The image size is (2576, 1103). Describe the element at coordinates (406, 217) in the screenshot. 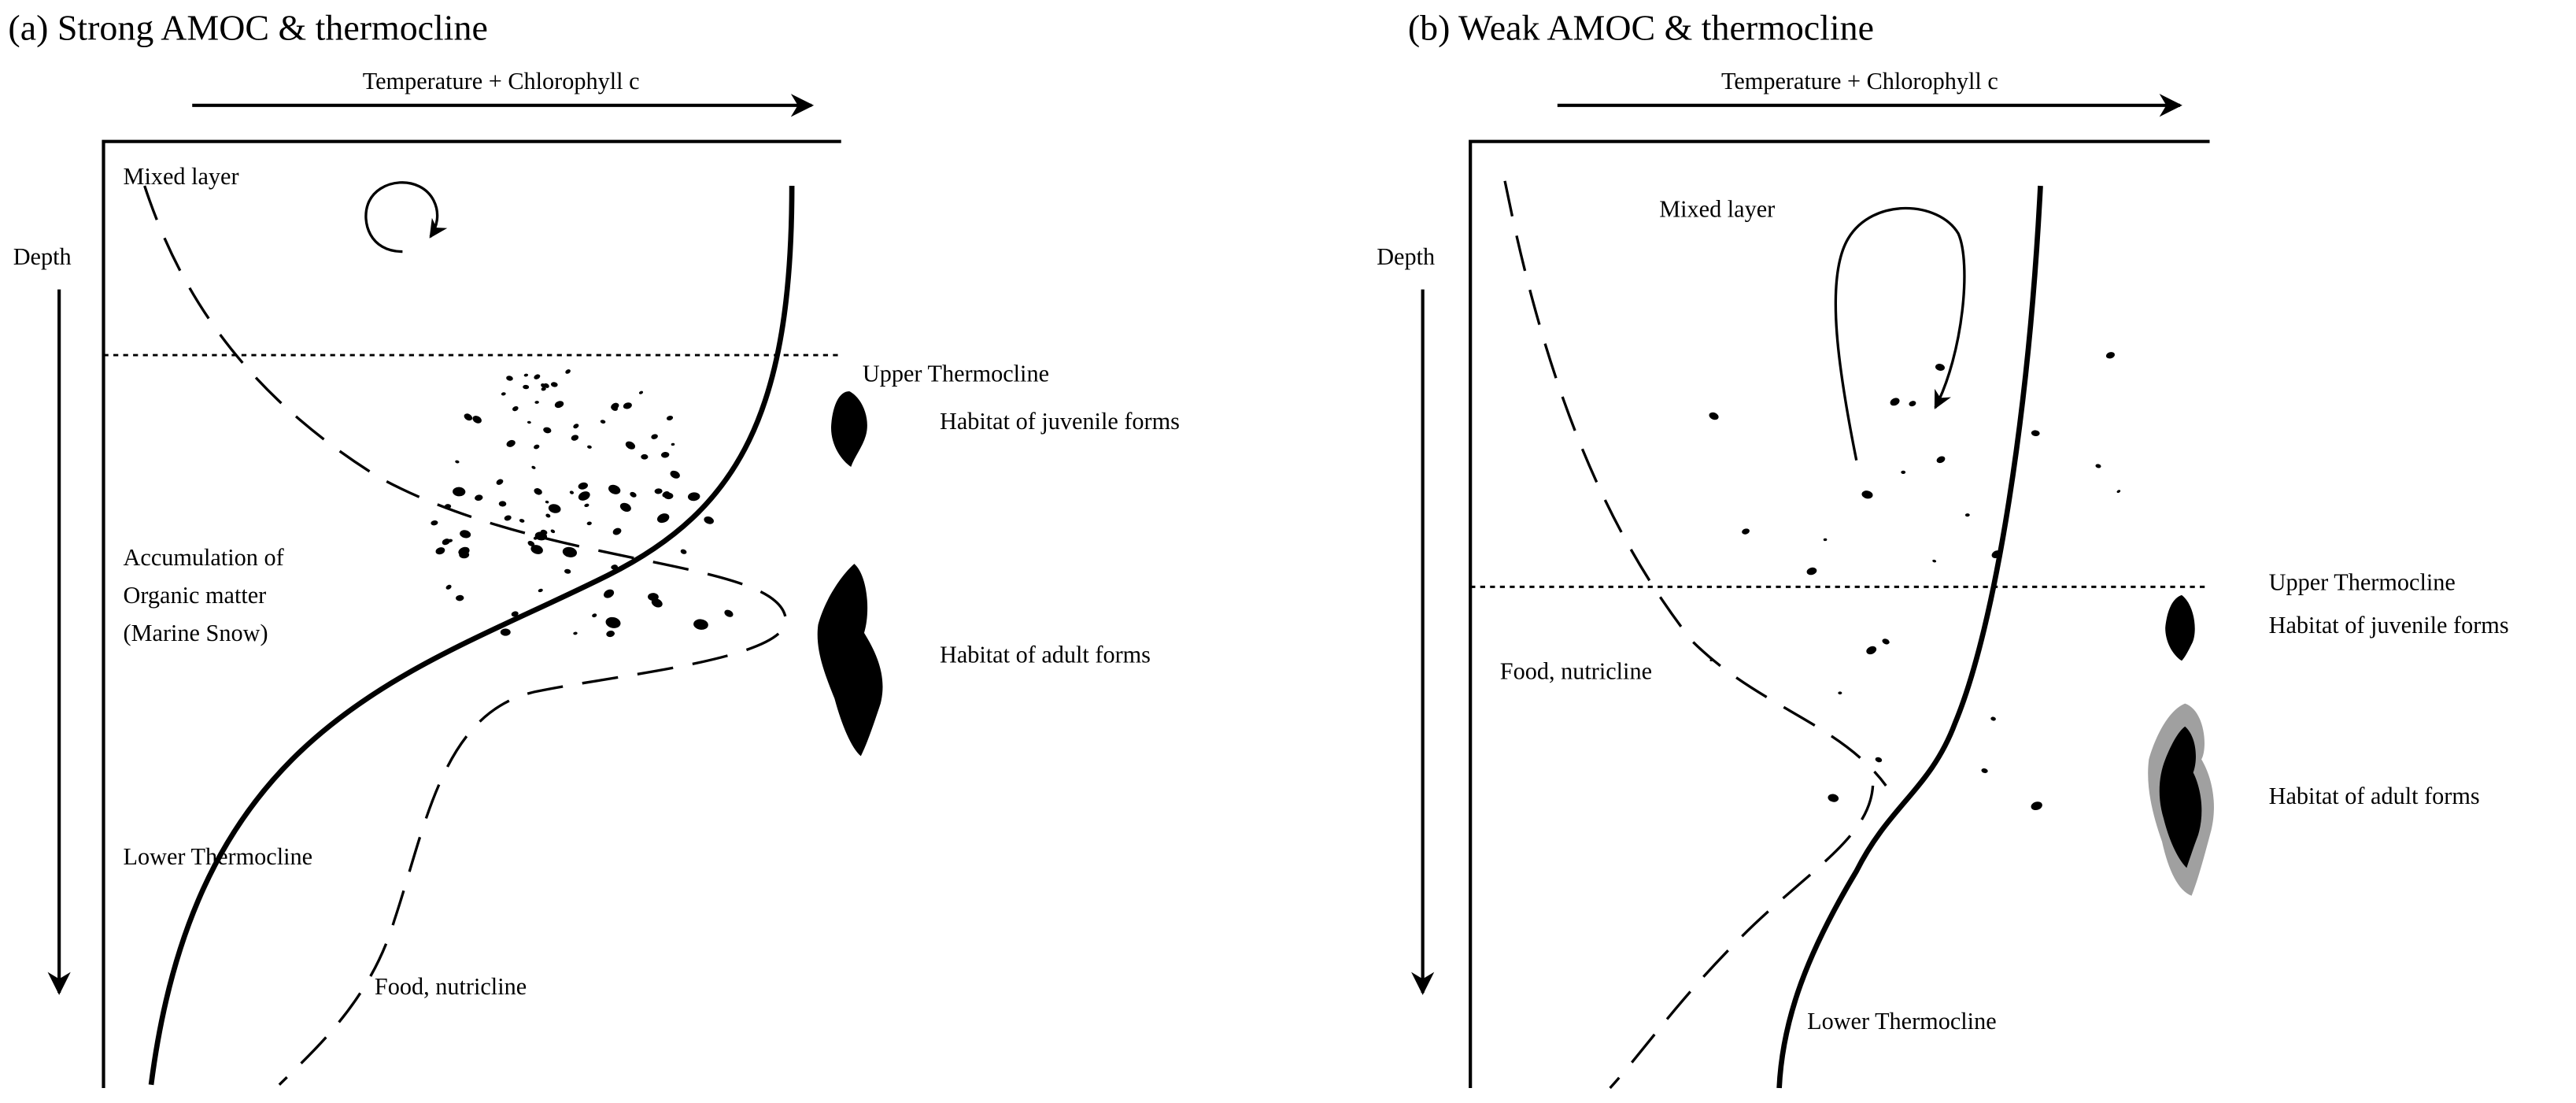

I see `panel-a-circulation-arrow` at that location.